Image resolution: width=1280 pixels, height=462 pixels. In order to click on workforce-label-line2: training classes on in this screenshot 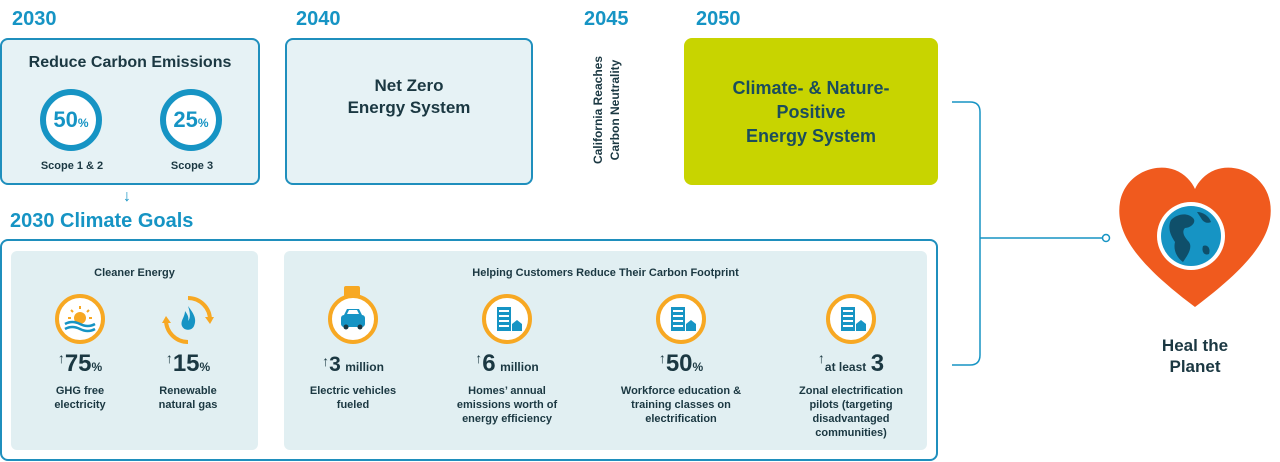, I will do `click(681, 405)`.